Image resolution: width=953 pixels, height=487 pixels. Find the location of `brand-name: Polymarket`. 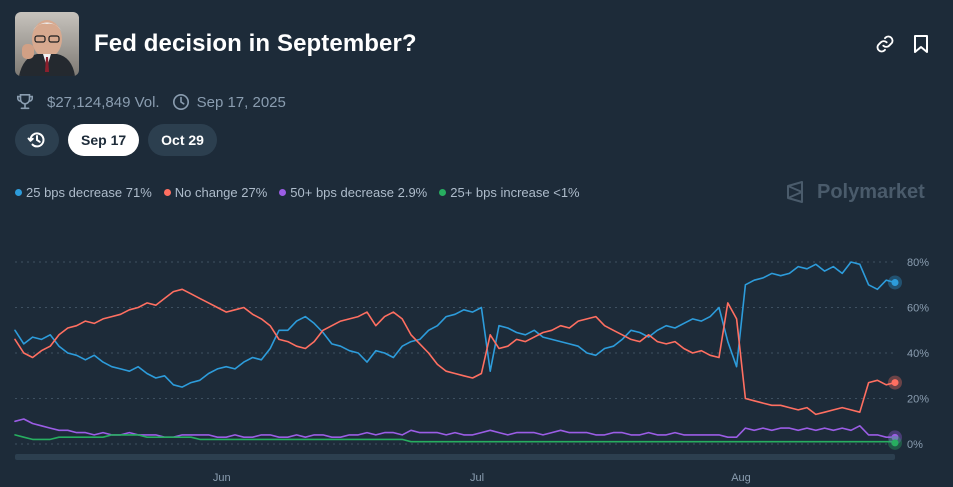

brand-name: Polymarket is located at coordinates (871, 191).